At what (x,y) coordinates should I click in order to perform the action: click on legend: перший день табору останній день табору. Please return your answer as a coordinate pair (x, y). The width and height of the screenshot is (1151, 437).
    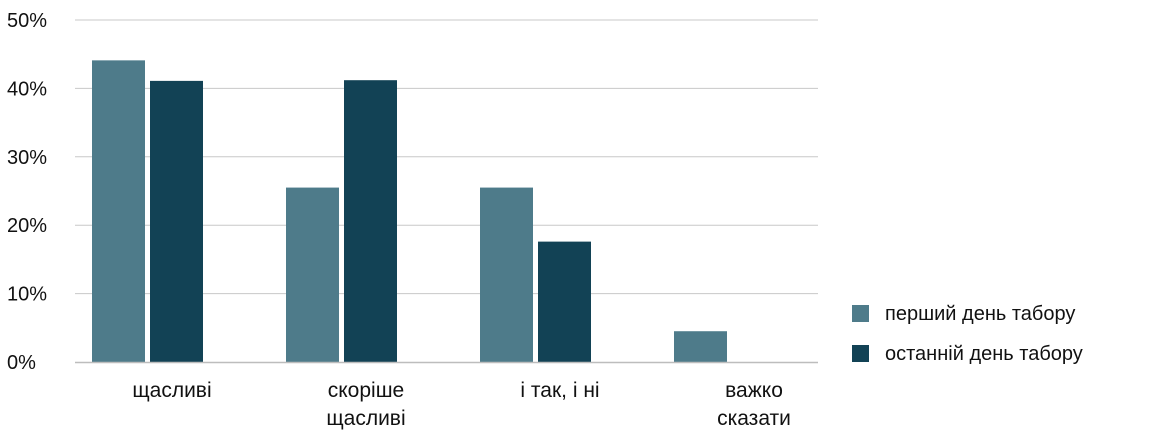
    Looking at the image, I should click on (967, 334).